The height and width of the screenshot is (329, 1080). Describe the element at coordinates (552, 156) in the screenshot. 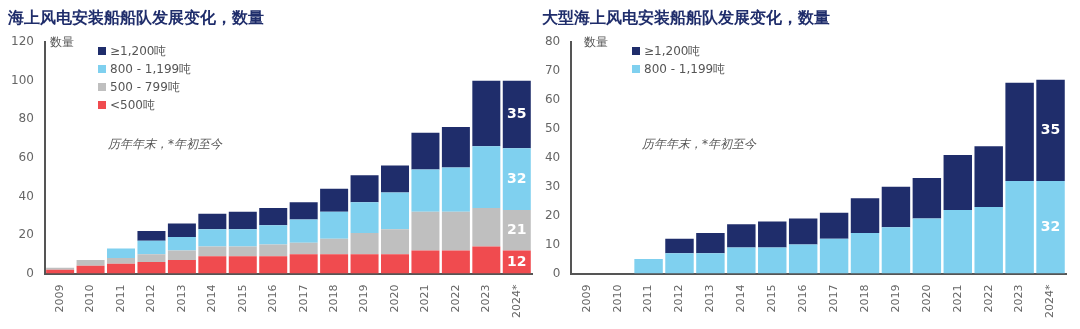

I see `y-tick-label: 40` at that location.